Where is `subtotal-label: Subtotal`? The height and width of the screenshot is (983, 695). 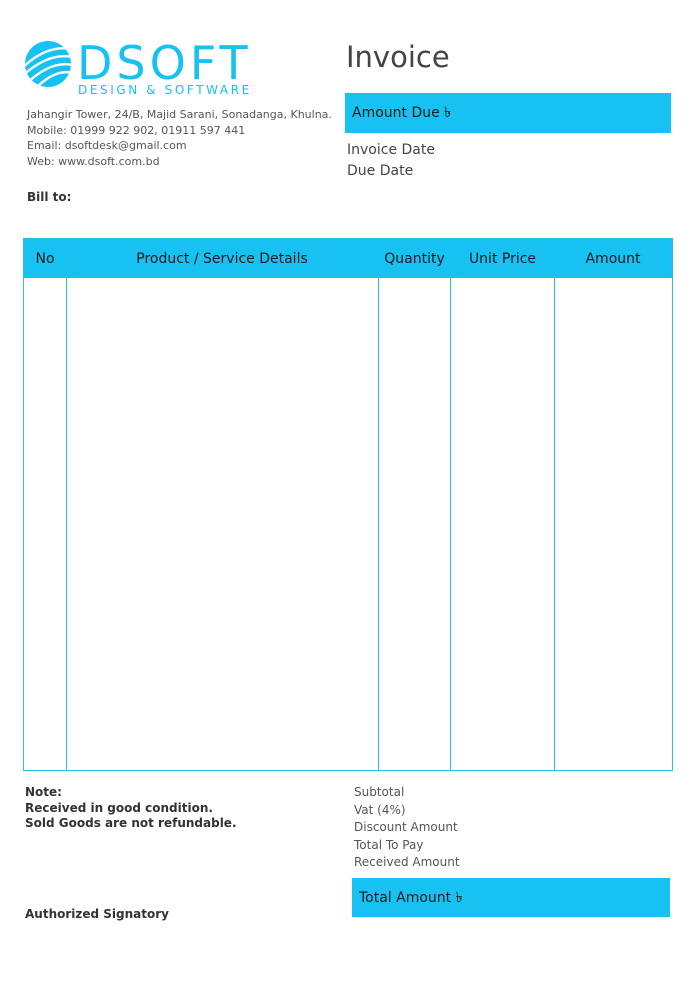 subtotal-label: Subtotal is located at coordinates (379, 792).